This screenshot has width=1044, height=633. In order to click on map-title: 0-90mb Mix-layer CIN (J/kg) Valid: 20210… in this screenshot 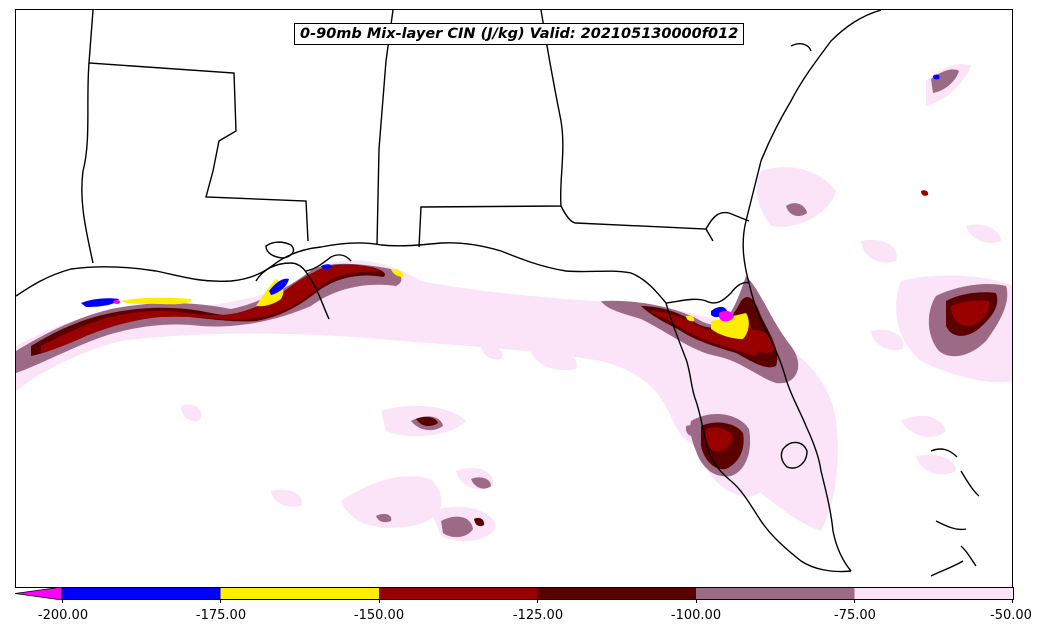, I will do `click(519, 34)`.